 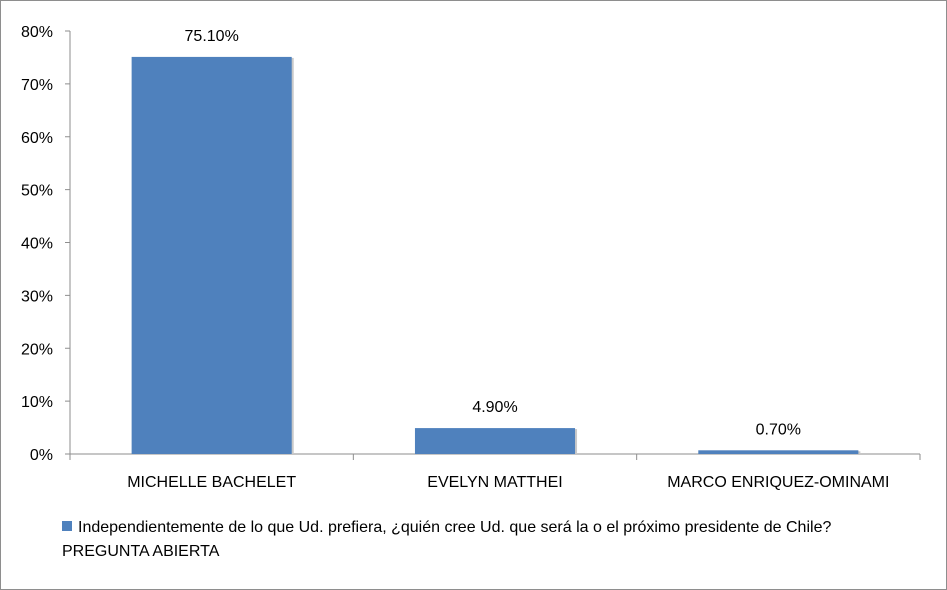 I want to click on y-tick-label: 30%, so click(x=37, y=296).